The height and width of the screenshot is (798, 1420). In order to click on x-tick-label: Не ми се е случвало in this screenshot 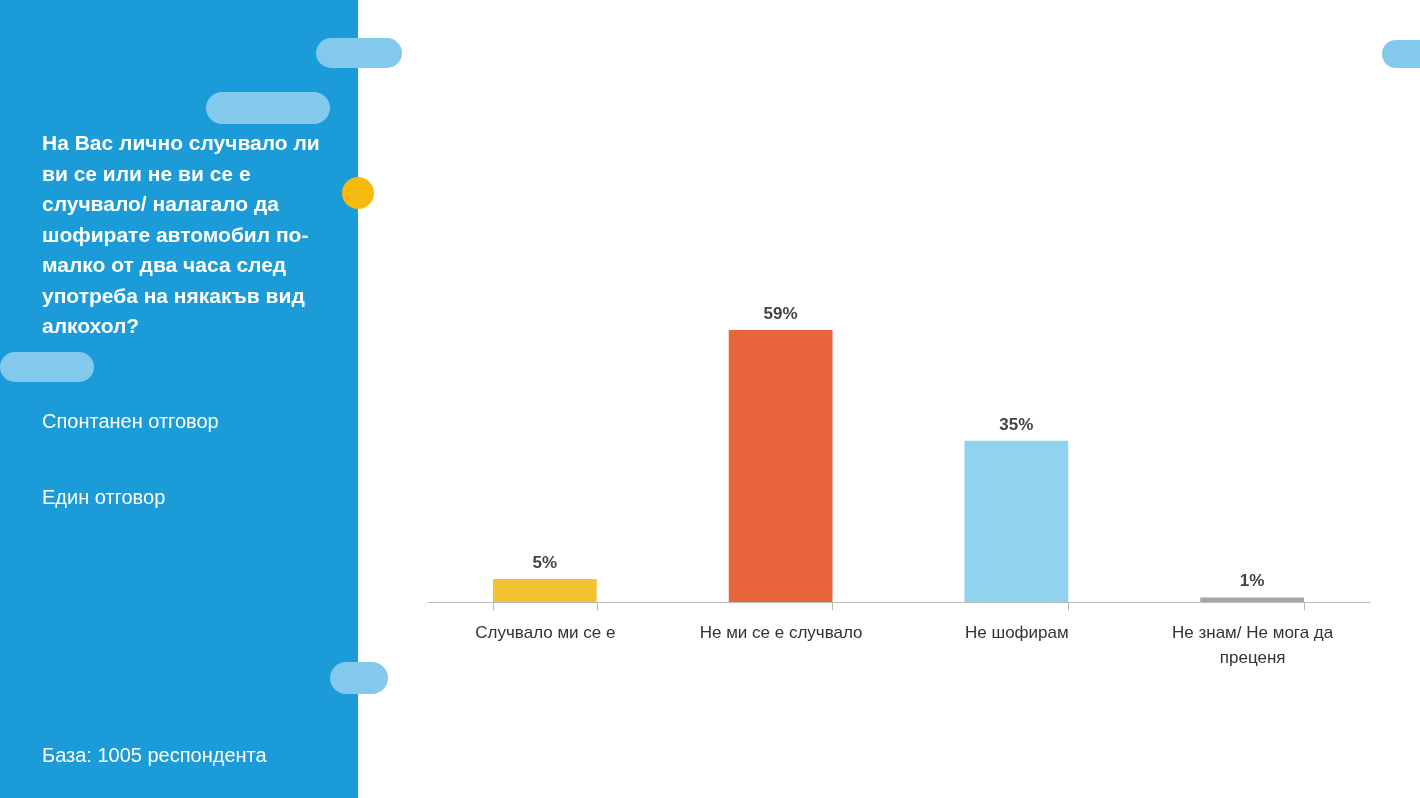, I will do `click(781, 632)`.